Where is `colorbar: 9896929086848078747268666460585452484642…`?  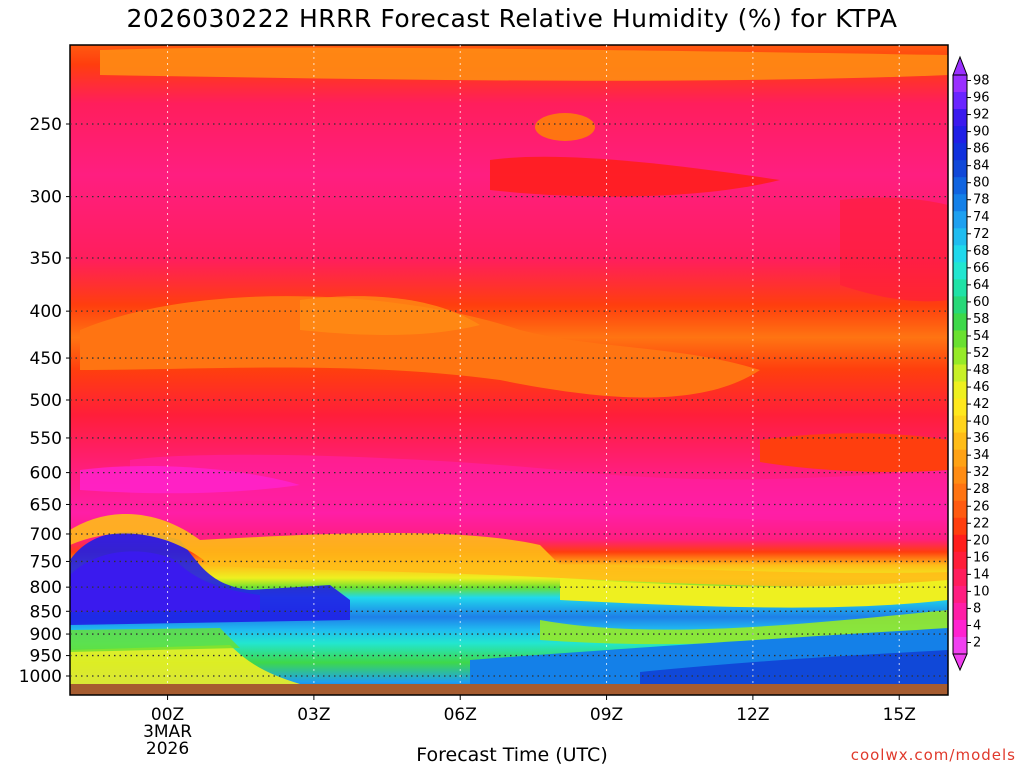 colorbar: 9896929086848078747268666460585452484642… is located at coordinates (971, 363).